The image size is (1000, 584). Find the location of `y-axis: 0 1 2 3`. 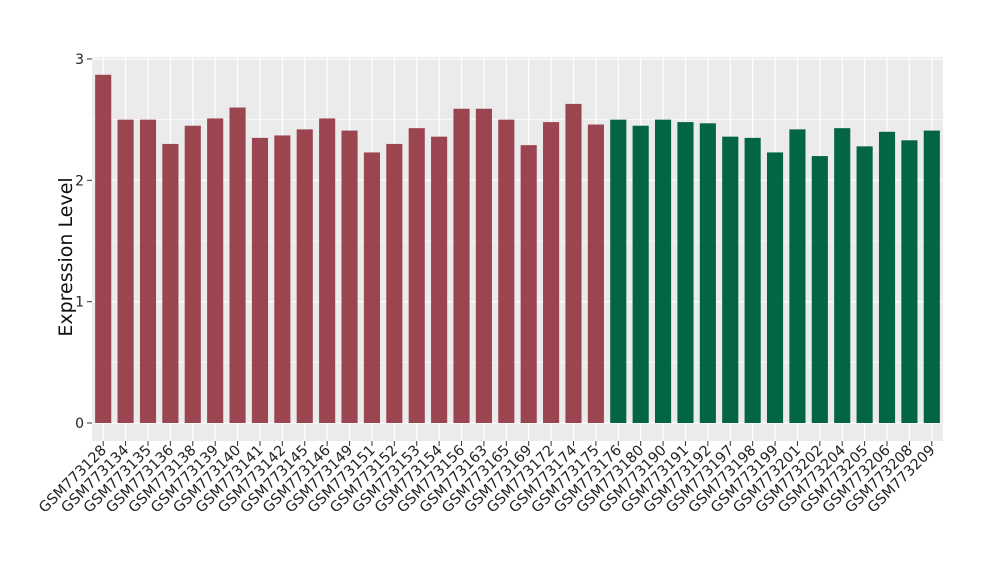

y-axis: 0 1 2 3 is located at coordinates (83, 242).